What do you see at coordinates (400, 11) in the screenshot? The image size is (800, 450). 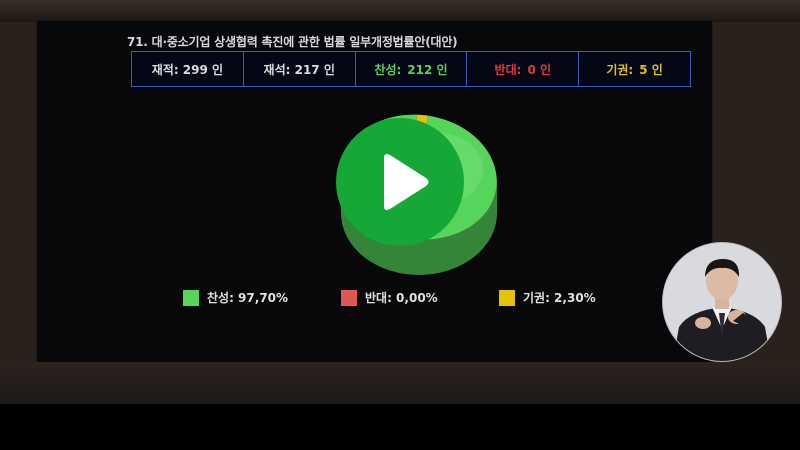 I see `ceiling-band` at bounding box center [400, 11].